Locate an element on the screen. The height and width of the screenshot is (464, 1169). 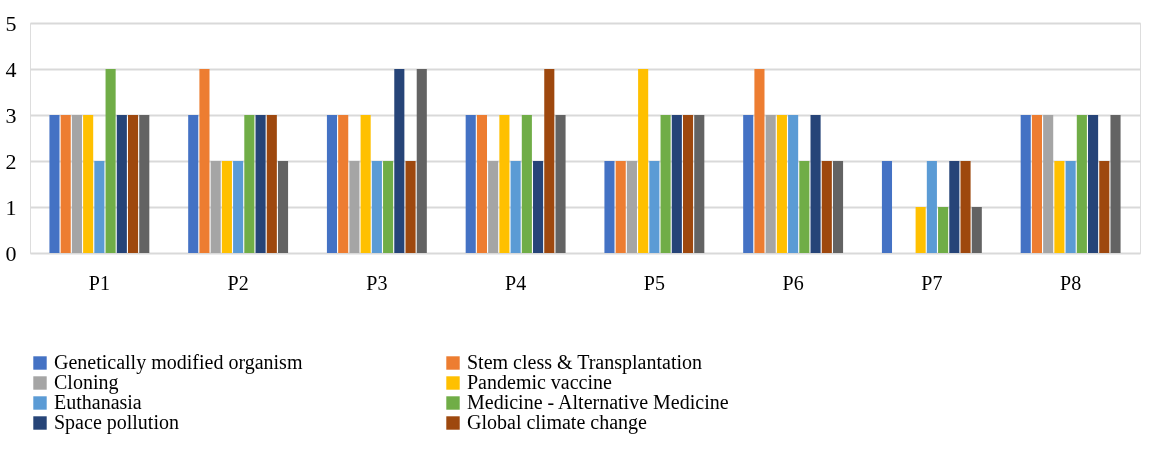
x-tick-label: P6 is located at coordinates (793, 282).